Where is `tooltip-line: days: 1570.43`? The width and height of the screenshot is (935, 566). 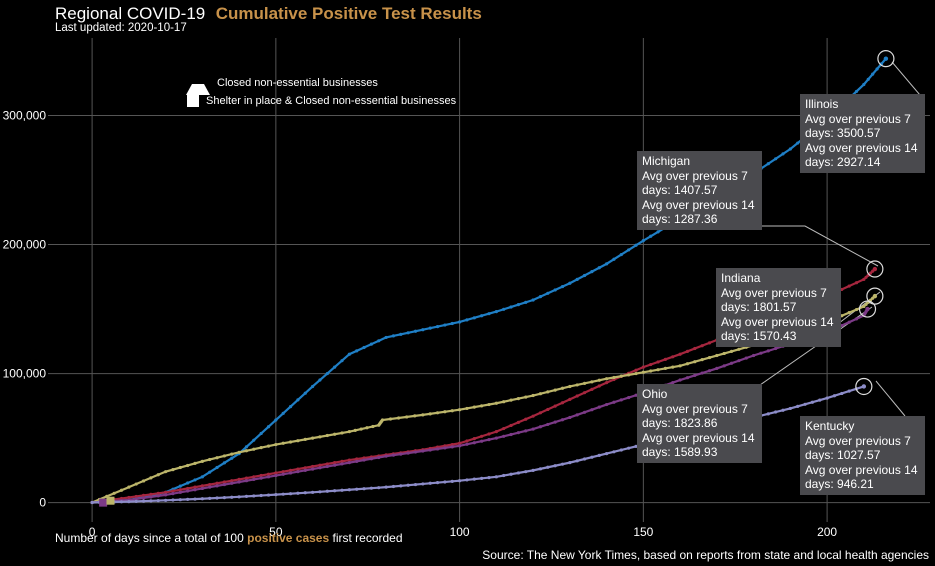 tooltip-line: days: 1570.43 is located at coordinates (759, 336).